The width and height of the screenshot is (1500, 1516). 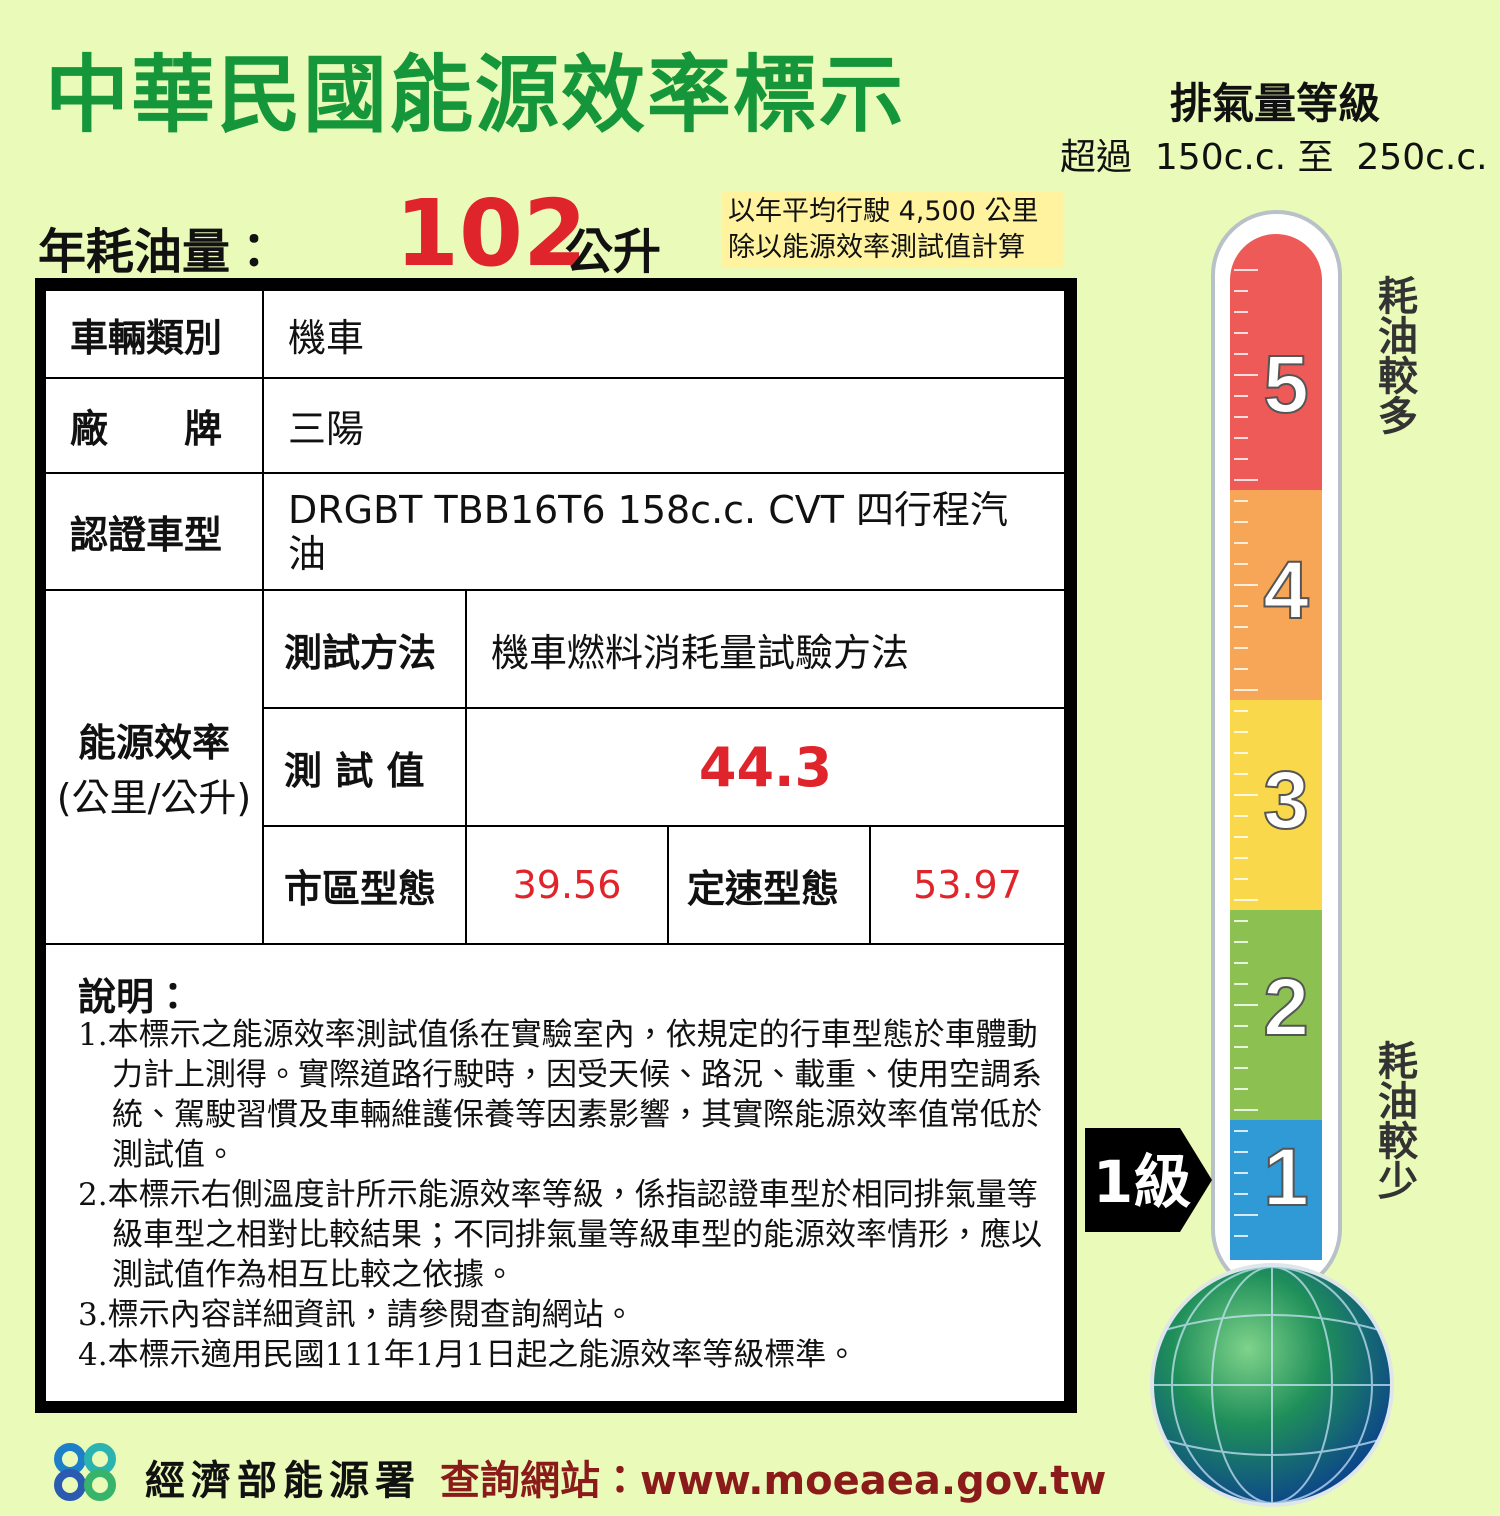 I want to click on website: 查詢網站：www.moeaea.gov.tw, so click(x=773, y=1481).